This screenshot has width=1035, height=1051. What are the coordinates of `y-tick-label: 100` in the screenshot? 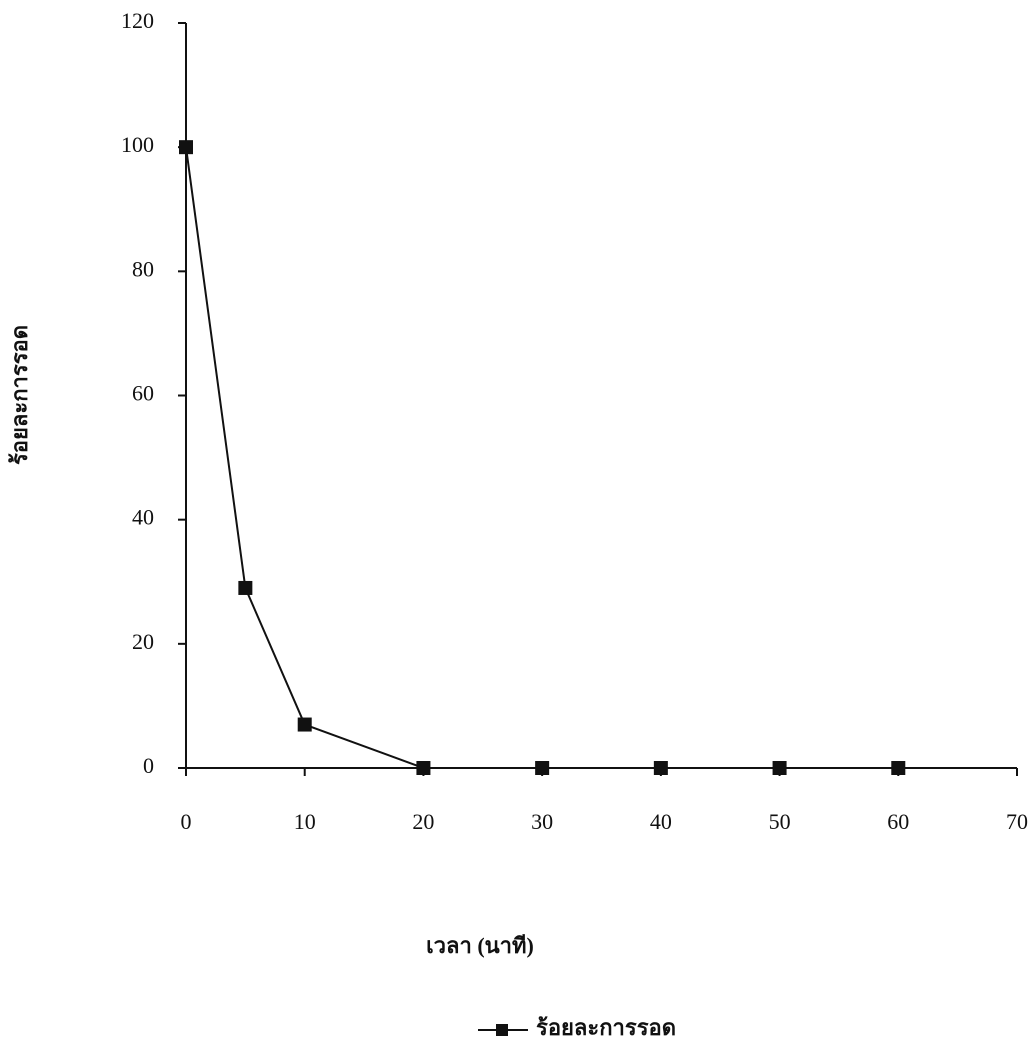 It's located at (137, 144).